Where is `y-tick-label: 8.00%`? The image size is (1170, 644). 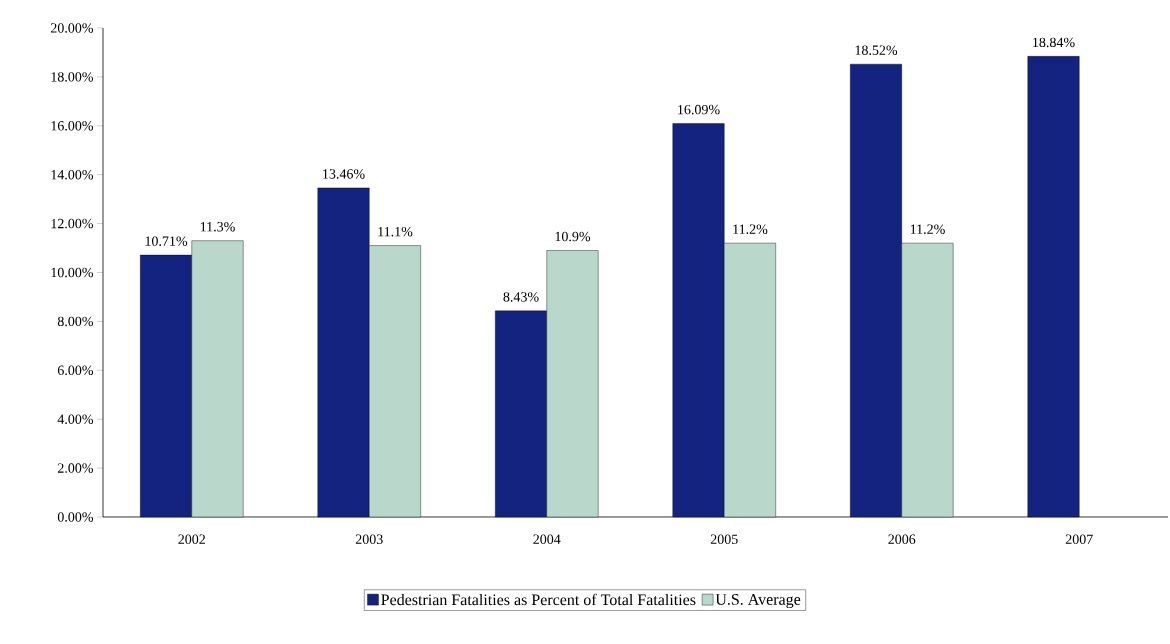 y-tick-label: 8.00% is located at coordinates (75, 321).